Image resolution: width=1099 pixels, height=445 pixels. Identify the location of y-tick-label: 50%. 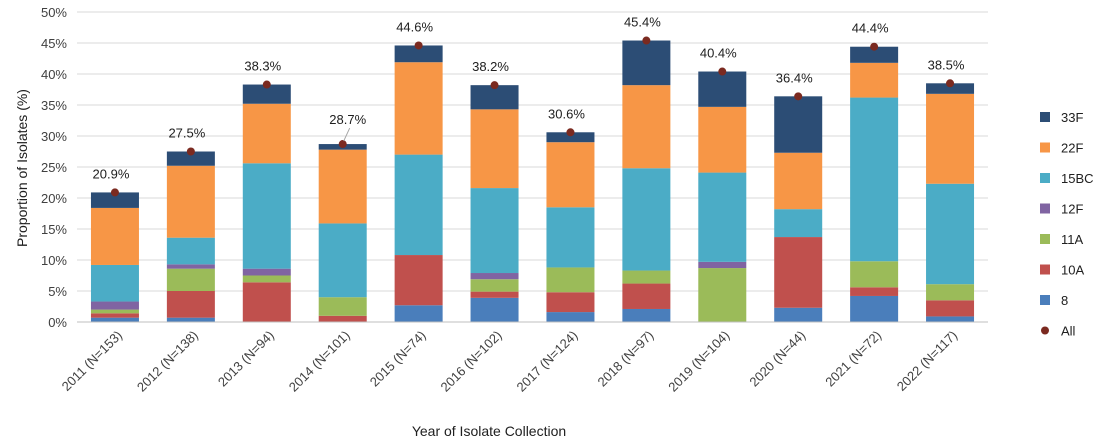
(54, 12).